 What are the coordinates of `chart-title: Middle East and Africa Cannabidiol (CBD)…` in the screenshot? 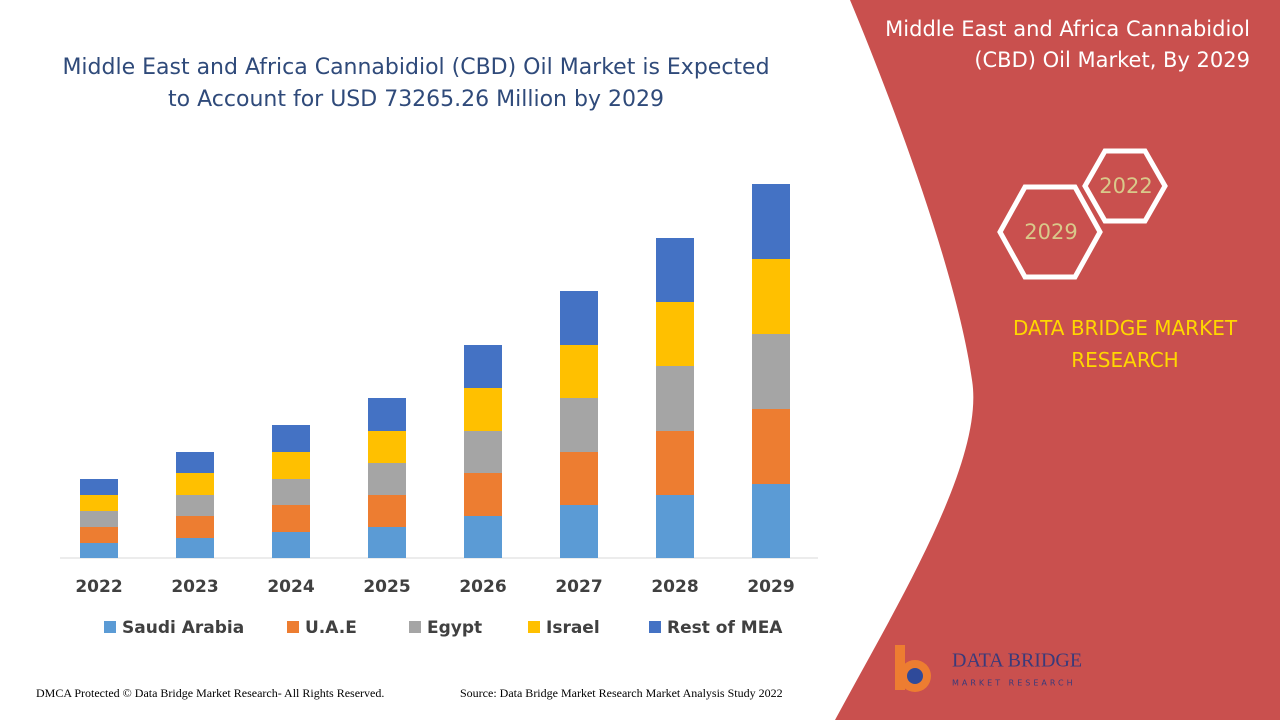 It's located at (416, 83).